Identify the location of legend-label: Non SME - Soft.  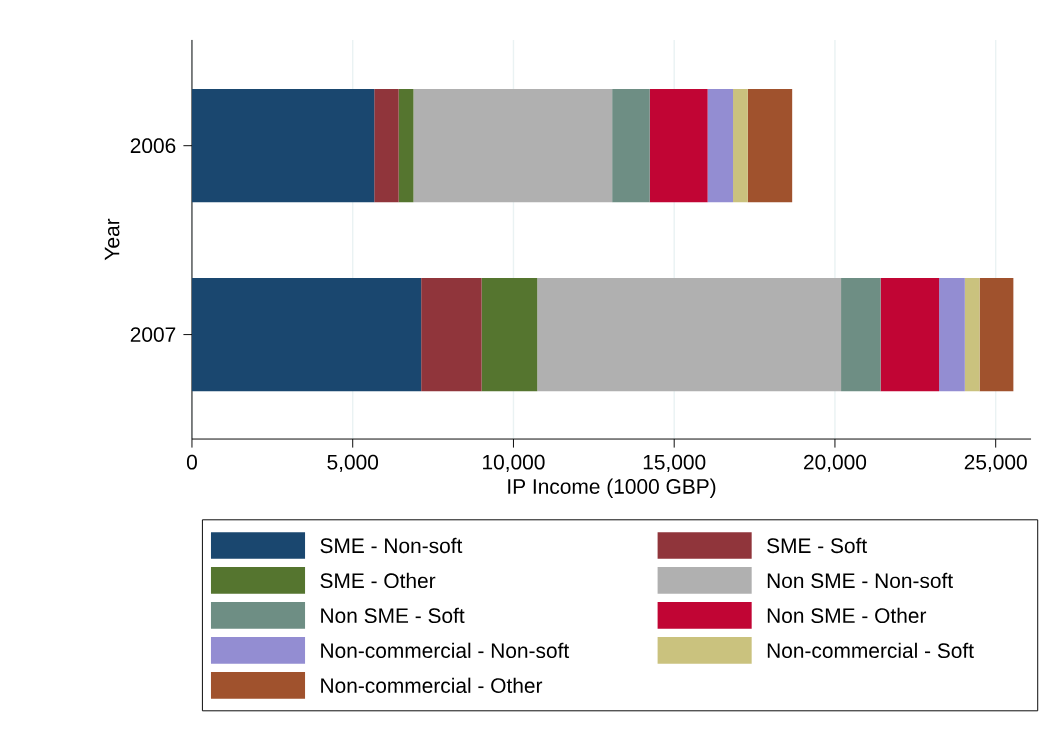
(393, 615).